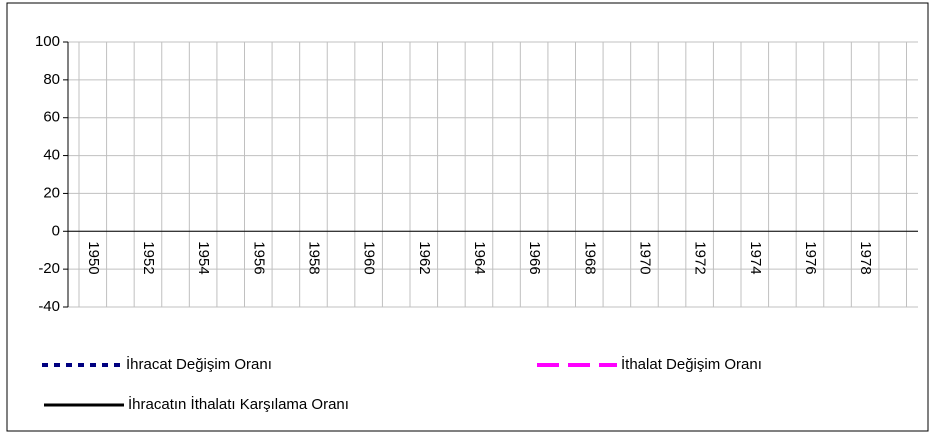  What do you see at coordinates (203, 257) in the screenshot?
I see `x-tick-label: 1954` at bounding box center [203, 257].